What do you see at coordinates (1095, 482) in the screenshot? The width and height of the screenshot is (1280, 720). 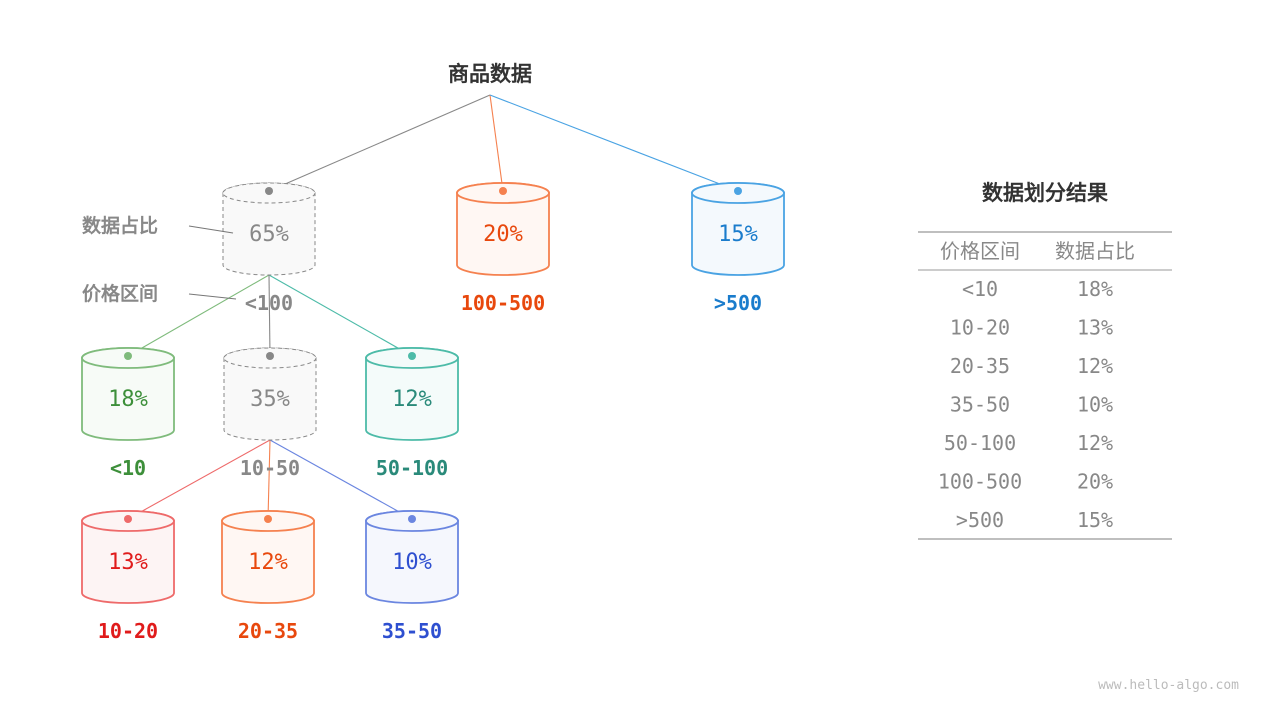 I see `table-cell-r5-c1: 20%` at bounding box center [1095, 482].